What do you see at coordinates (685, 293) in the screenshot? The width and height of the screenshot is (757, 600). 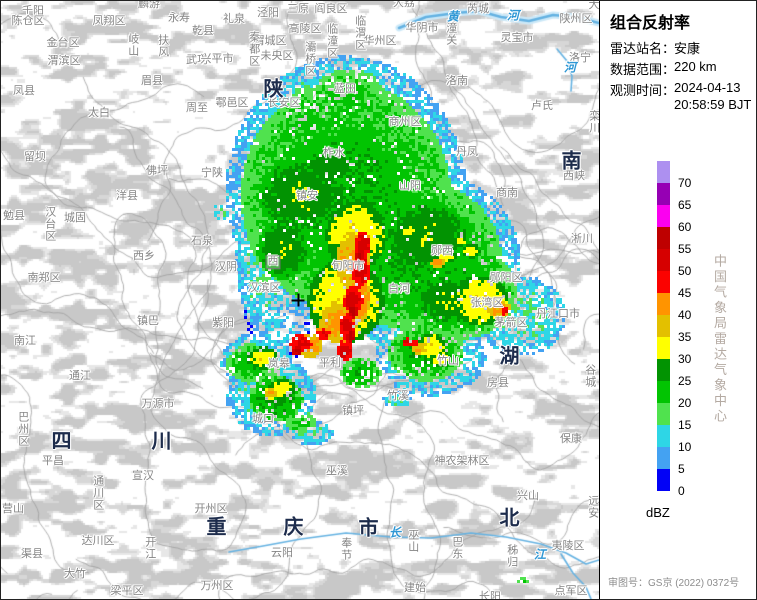 I see `legend-tick-label: 45` at bounding box center [685, 293].